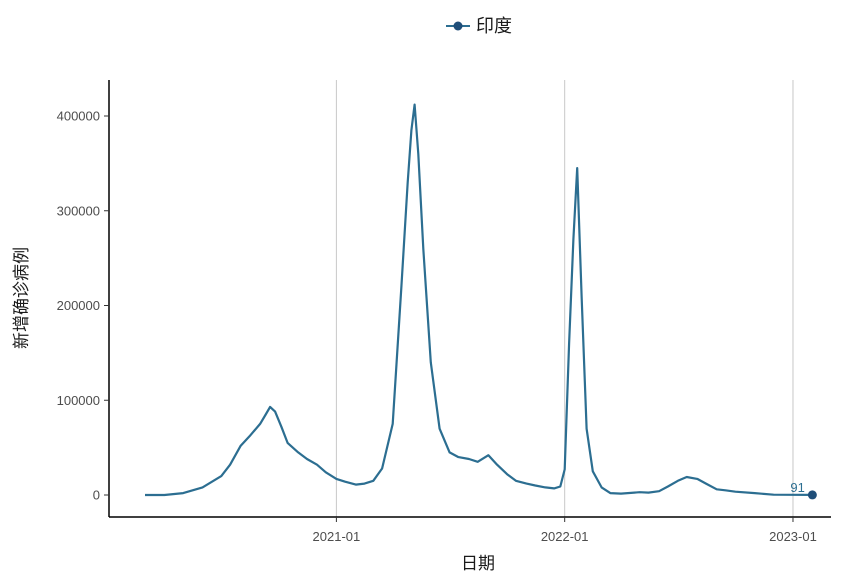 This screenshot has width=844, height=577. I want to click on x-tick-label-2: 2023-01, so click(793, 536).